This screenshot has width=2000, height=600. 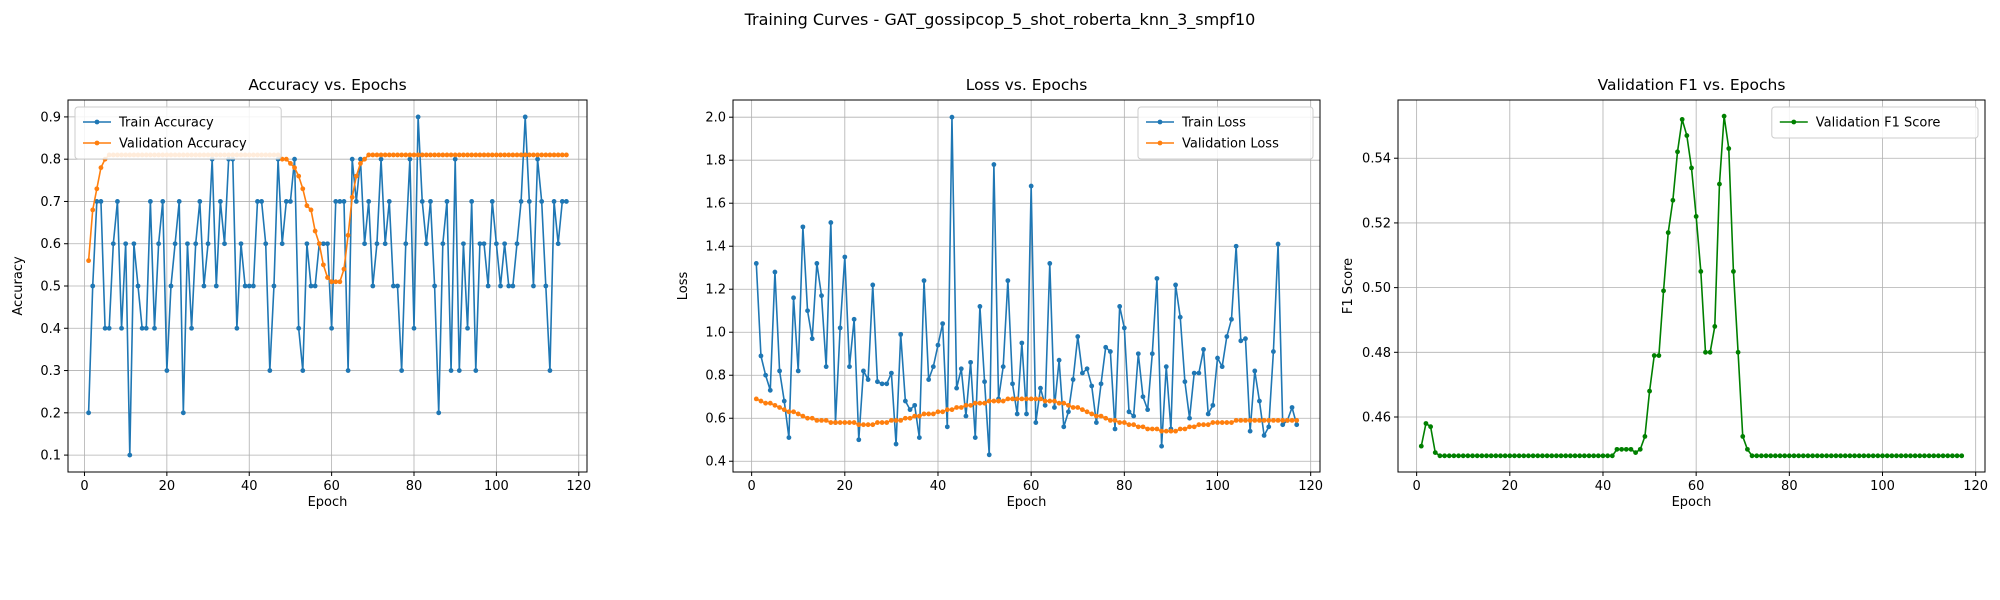 I want to click on y-axis-label: Accuracy, so click(x=18, y=286).